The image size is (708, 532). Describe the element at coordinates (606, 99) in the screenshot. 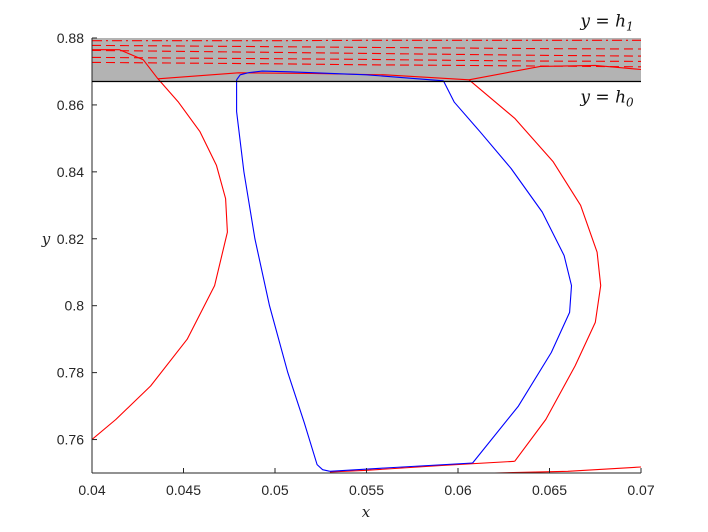

I see `boundary-annotation-1: y = h0` at that location.